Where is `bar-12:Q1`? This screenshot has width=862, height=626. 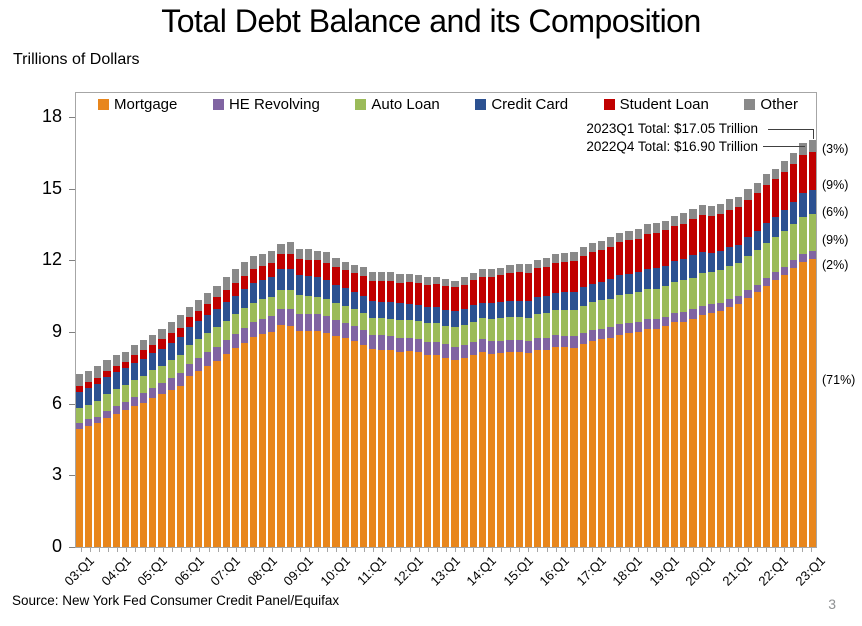
bar-12:Q1 is located at coordinates (409, 410).